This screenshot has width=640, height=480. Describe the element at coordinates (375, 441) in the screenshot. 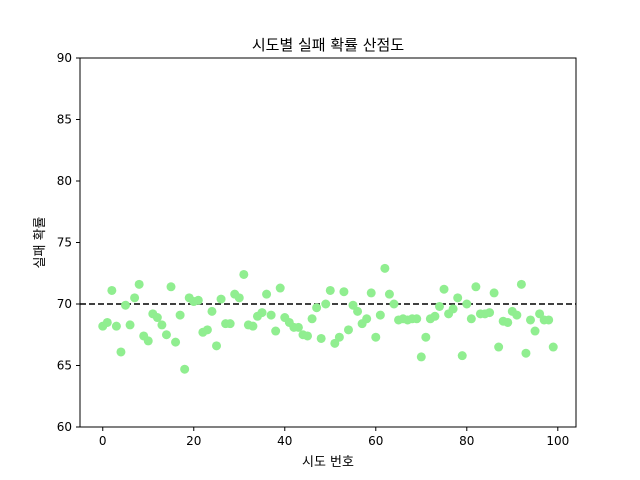

I see `x-tick-label: 60` at that location.